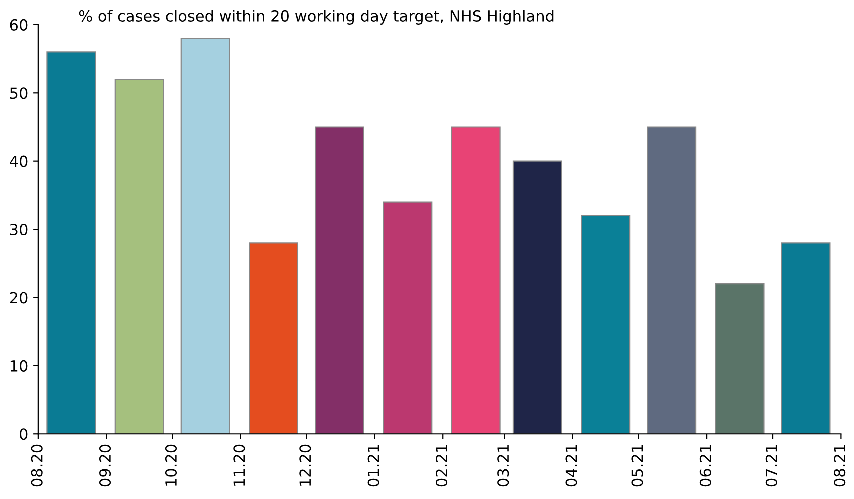  What do you see at coordinates (19, 298) in the screenshot?
I see `y-tick-label: 20` at bounding box center [19, 298].